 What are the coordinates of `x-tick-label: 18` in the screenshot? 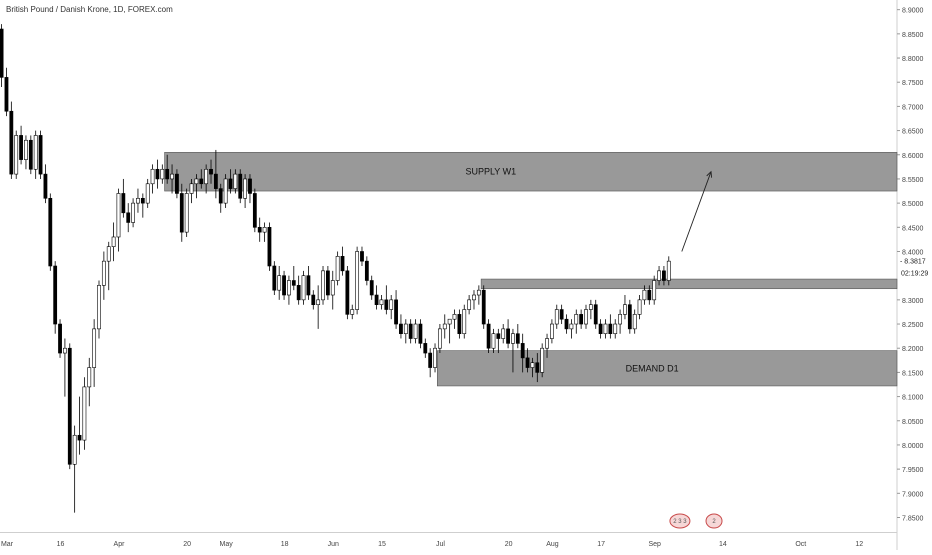 It's located at (285, 544).